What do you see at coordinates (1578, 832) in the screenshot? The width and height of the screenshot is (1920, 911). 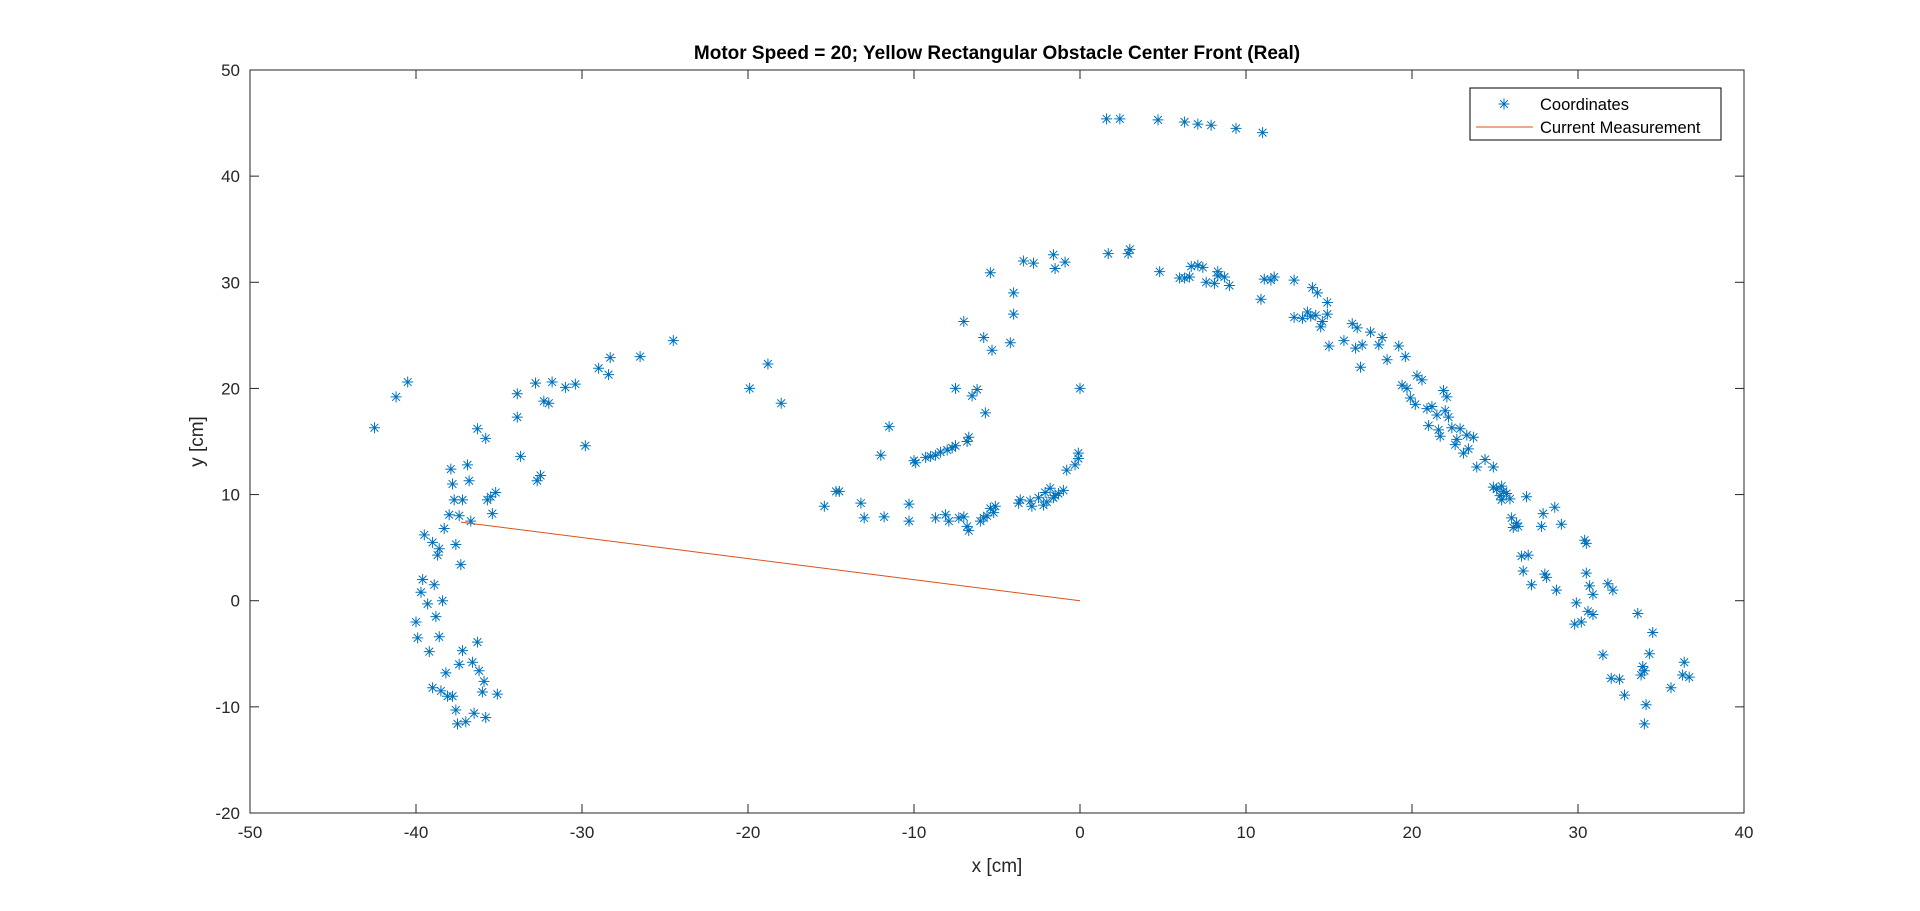 I see `x-tick-label: 30` at bounding box center [1578, 832].